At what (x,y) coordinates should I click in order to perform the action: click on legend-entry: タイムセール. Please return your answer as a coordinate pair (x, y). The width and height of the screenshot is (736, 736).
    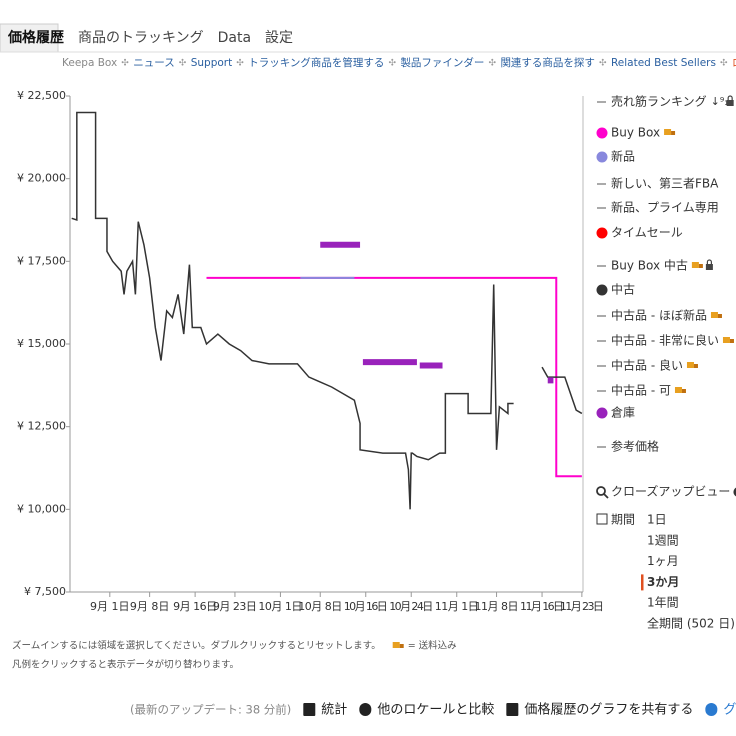
    Looking at the image, I should click on (647, 233).